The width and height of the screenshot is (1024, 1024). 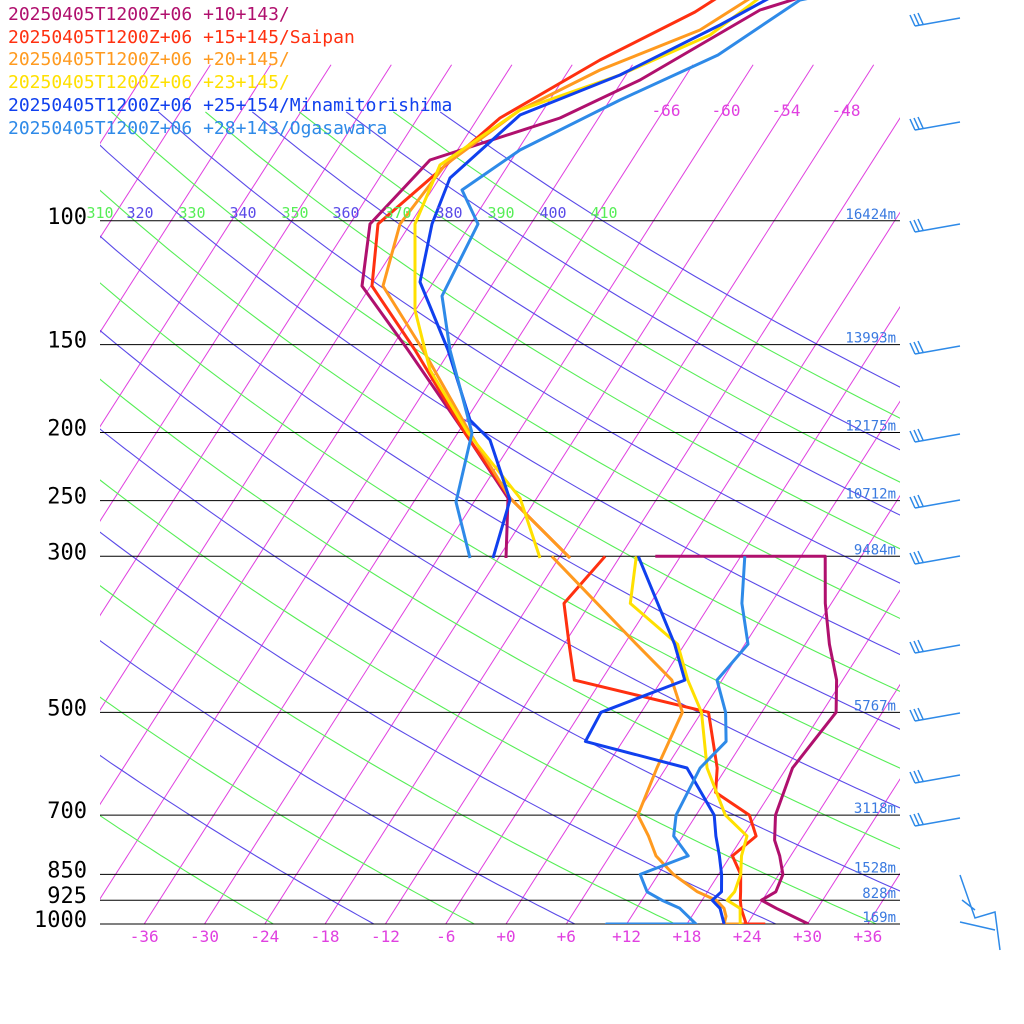 I want to click on height-label: 1528m, so click(x=875, y=868).